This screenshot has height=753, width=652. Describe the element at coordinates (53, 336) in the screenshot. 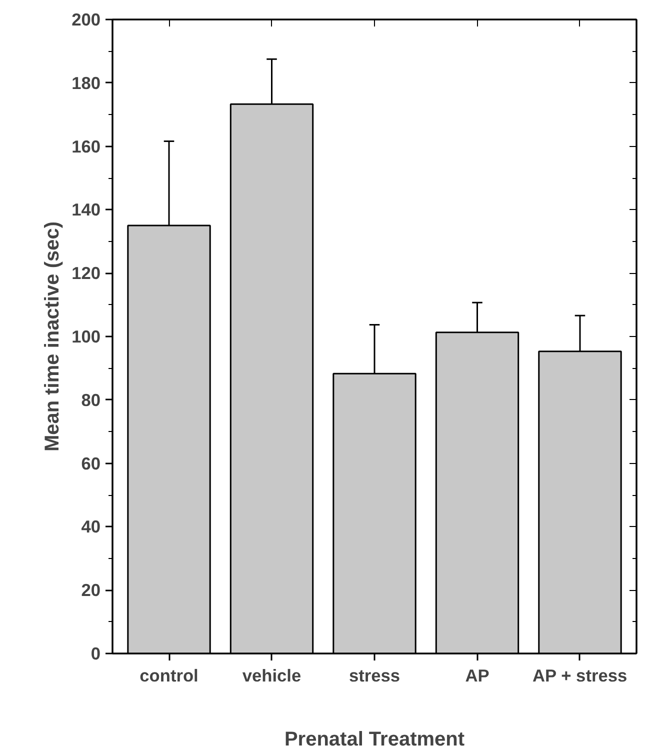

I see `y-axis-title: Mean time inactive (sec)` at that location.